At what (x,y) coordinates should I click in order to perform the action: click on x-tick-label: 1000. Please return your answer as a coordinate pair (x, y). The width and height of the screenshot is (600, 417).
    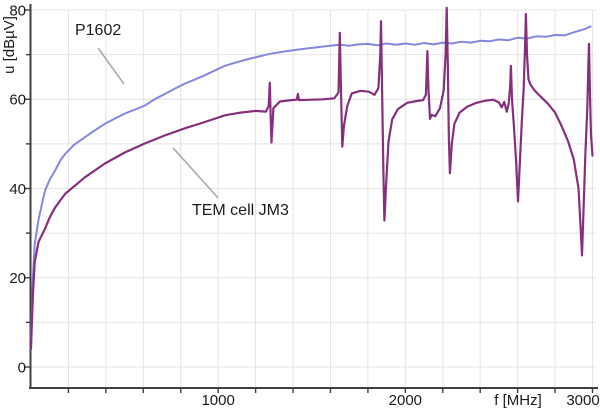
    Looking at the image, I should click on (217, 400).